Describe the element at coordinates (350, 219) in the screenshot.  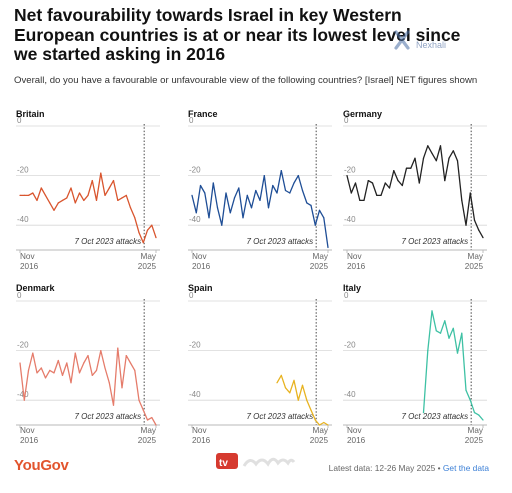
I see `y-tick-label: -40` at that location.